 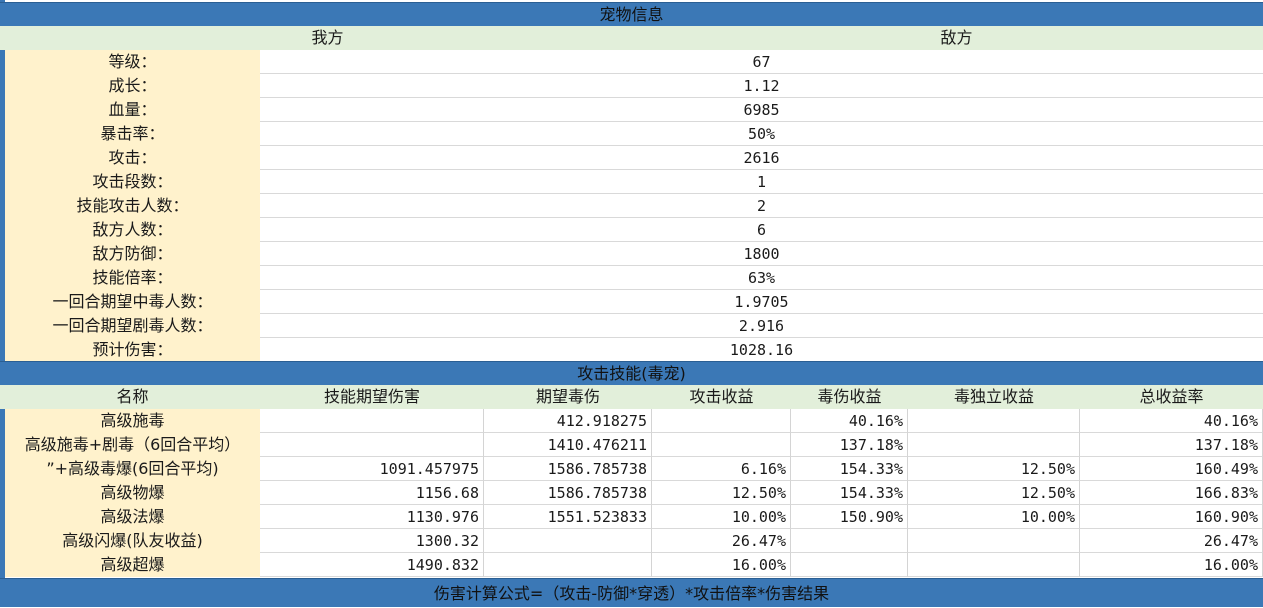 What do you see at coordinates (849, 445) in the screenshot?
I see `skill-value-cell: 137.18%` at bounding box center [849, 445].